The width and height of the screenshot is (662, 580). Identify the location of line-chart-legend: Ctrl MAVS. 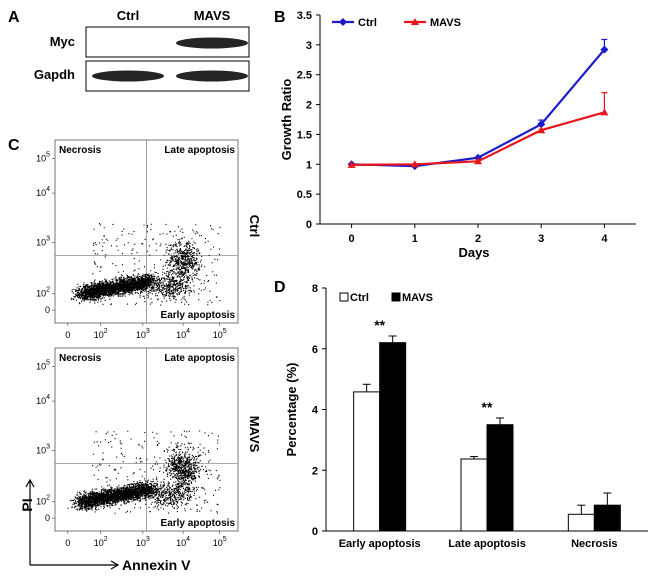
(396, 23).